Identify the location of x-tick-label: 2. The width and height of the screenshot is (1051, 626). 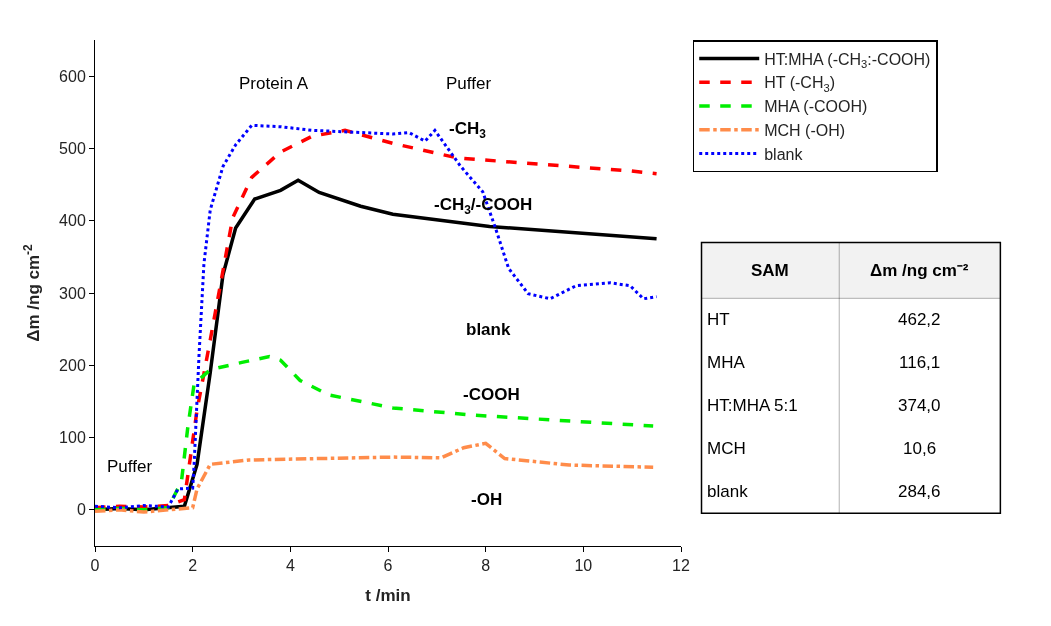
(193, 566).